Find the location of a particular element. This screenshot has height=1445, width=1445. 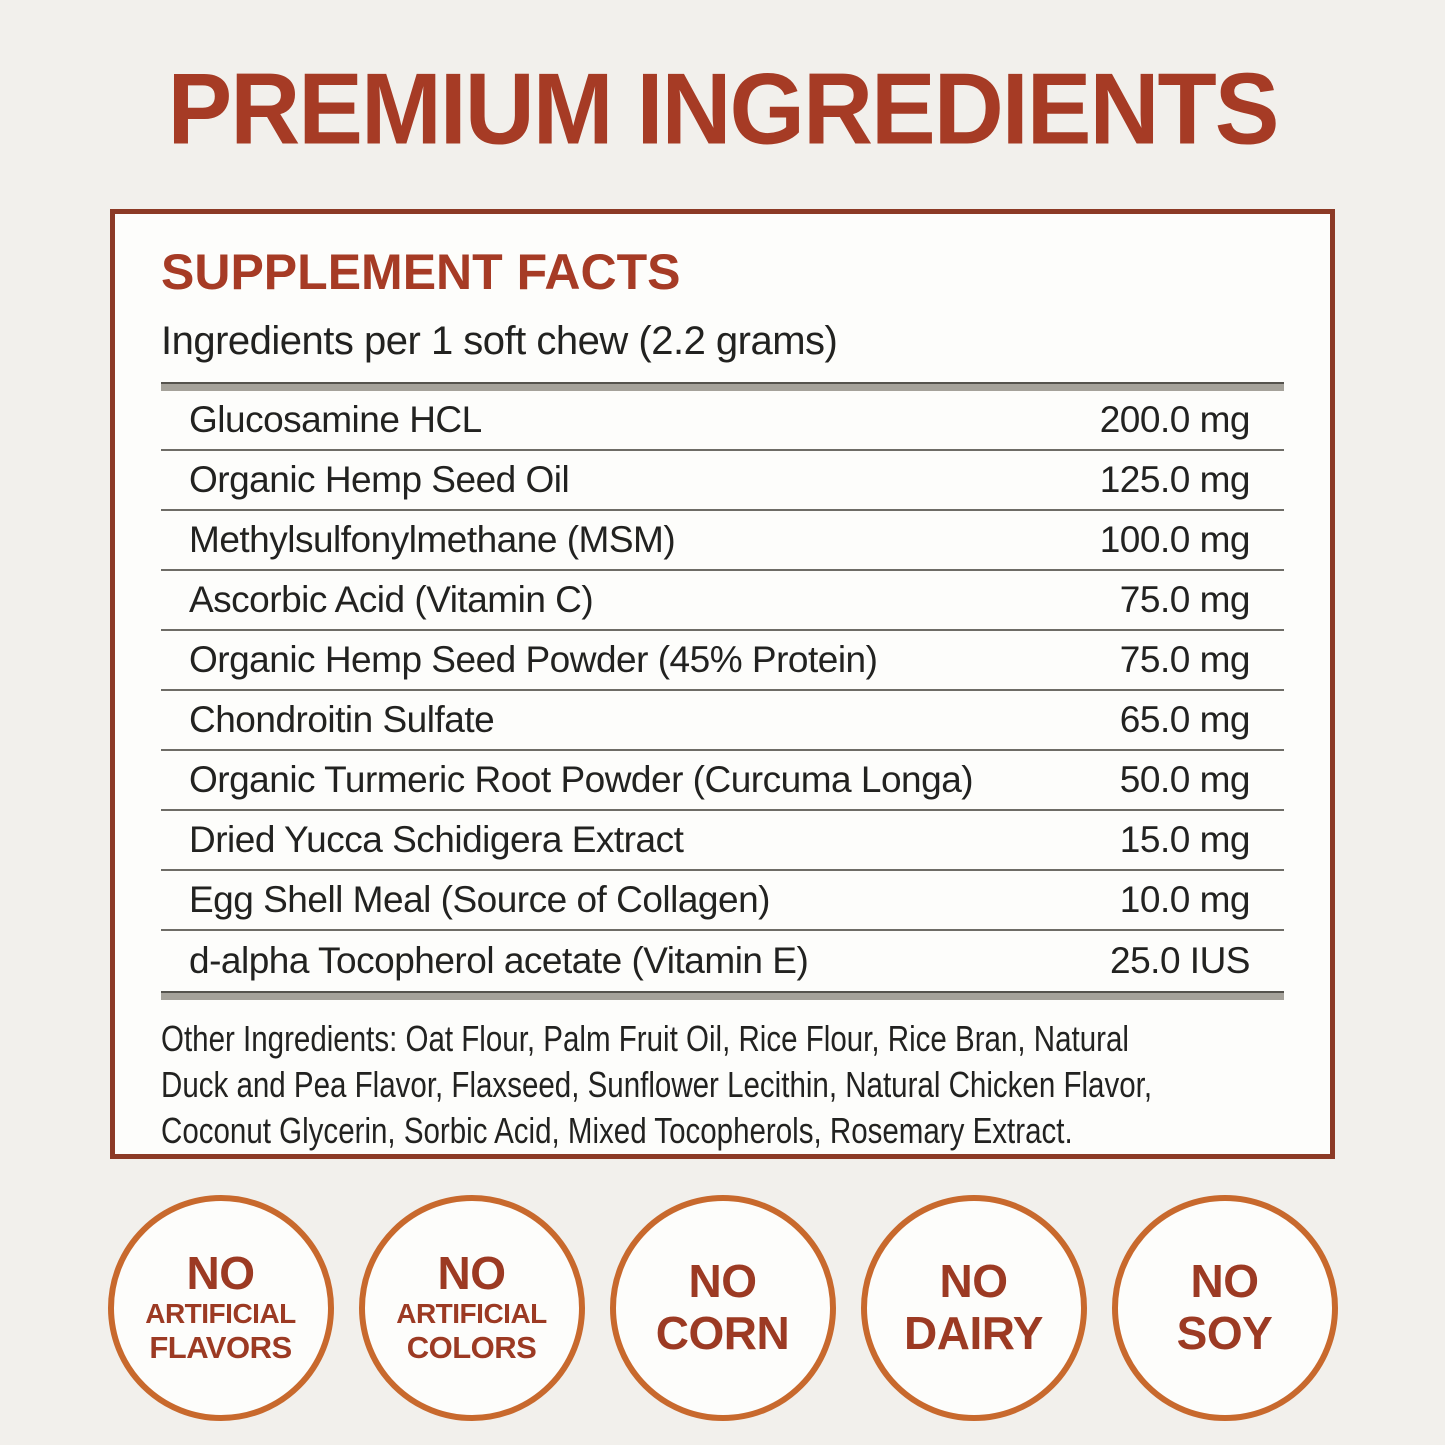

ingredient-amount: 25.0 IUS is located at coordinates (1180, 961).